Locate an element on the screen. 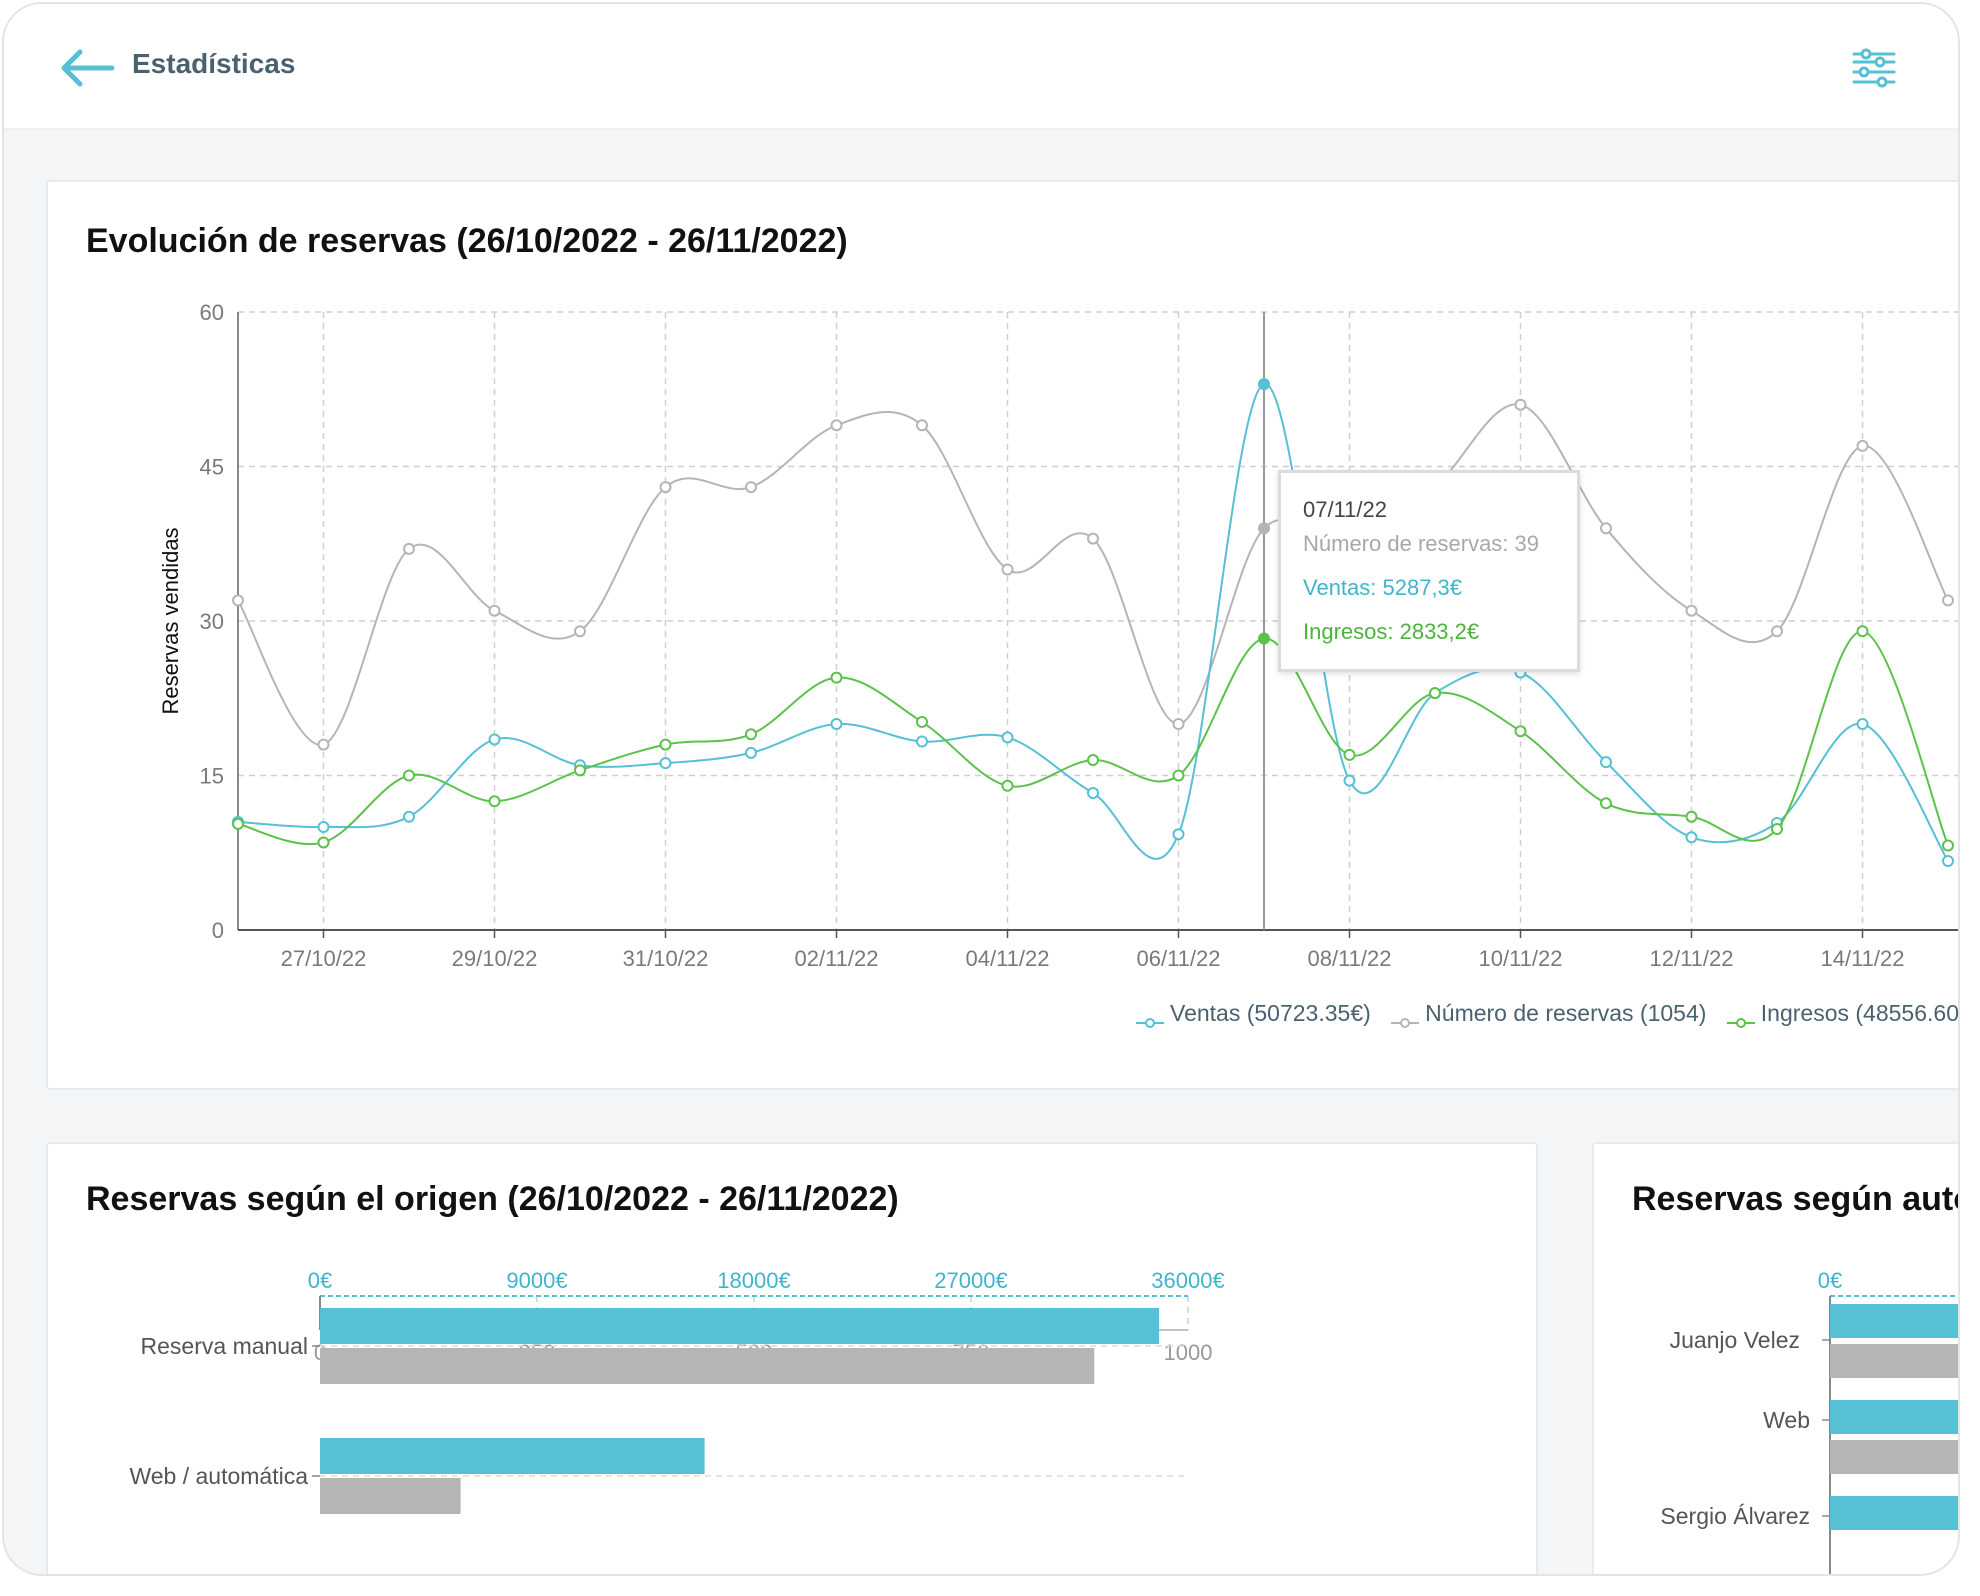  x-tick-label: 02/11/22 is located at coordinates (836, 958).